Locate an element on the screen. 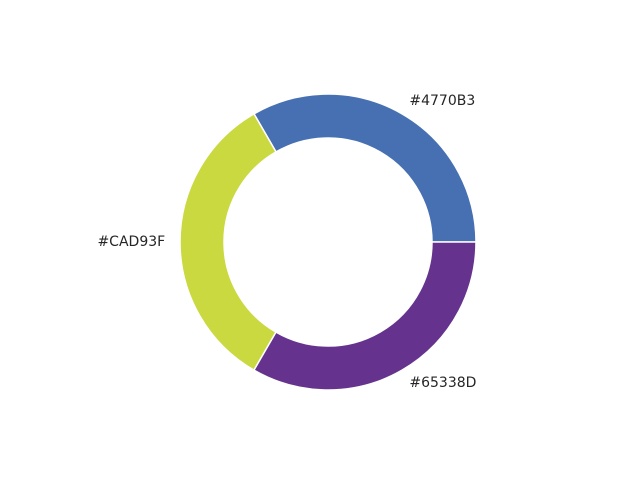 This screenshot has height=480, width=640. donut-slice-4770b3 is located at coordinates (365, 168).